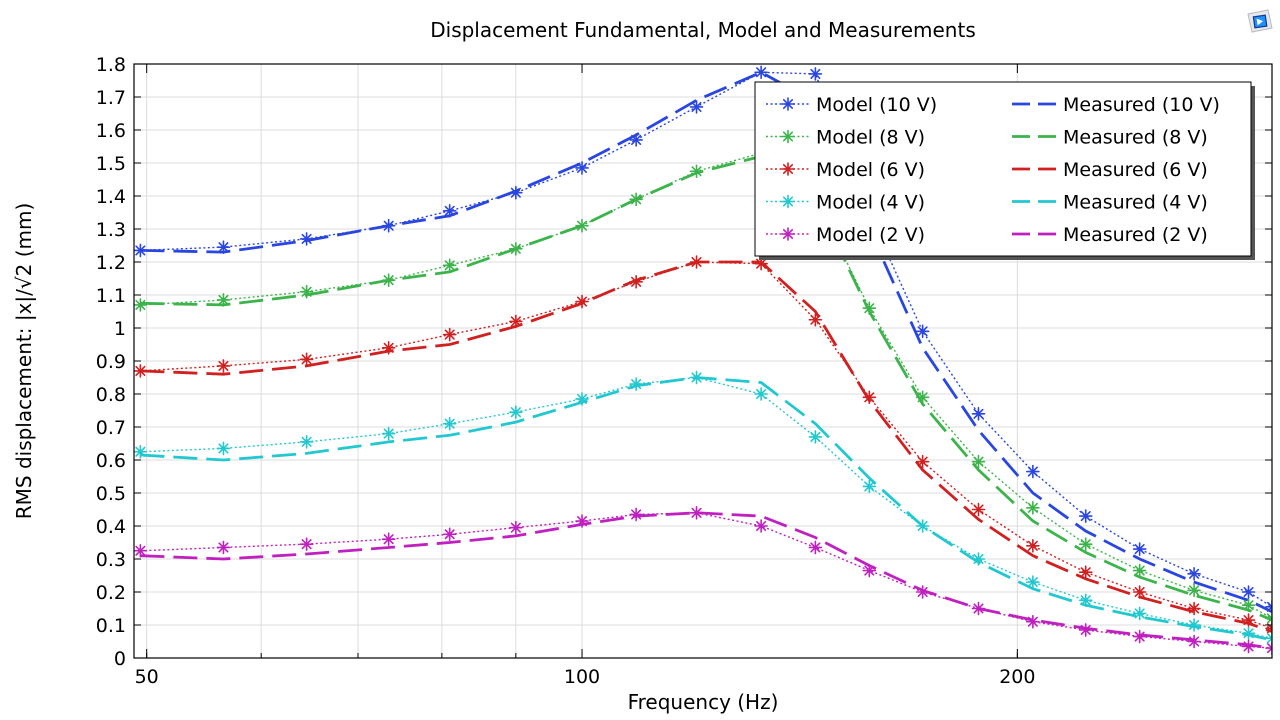 The width and height of the screenshot is (1280, 720). I want to click on y-tick-label: 1.6, so click(111, 131).